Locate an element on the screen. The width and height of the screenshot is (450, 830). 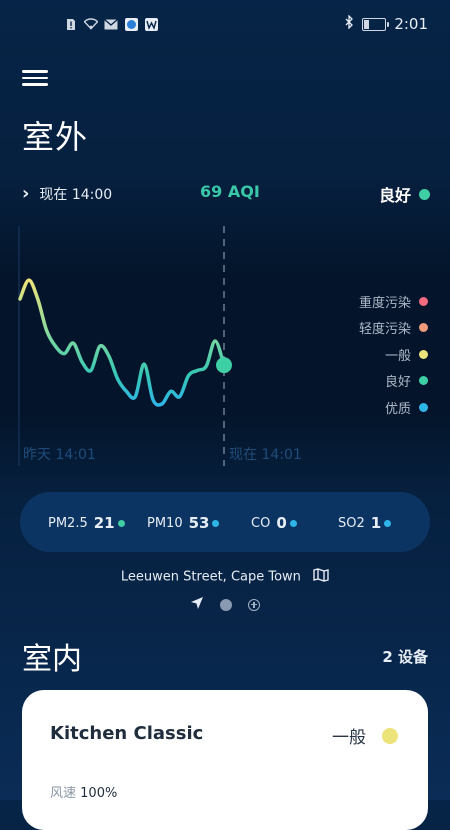
pollutant-value: 1 is located at coordinates (376, 523).